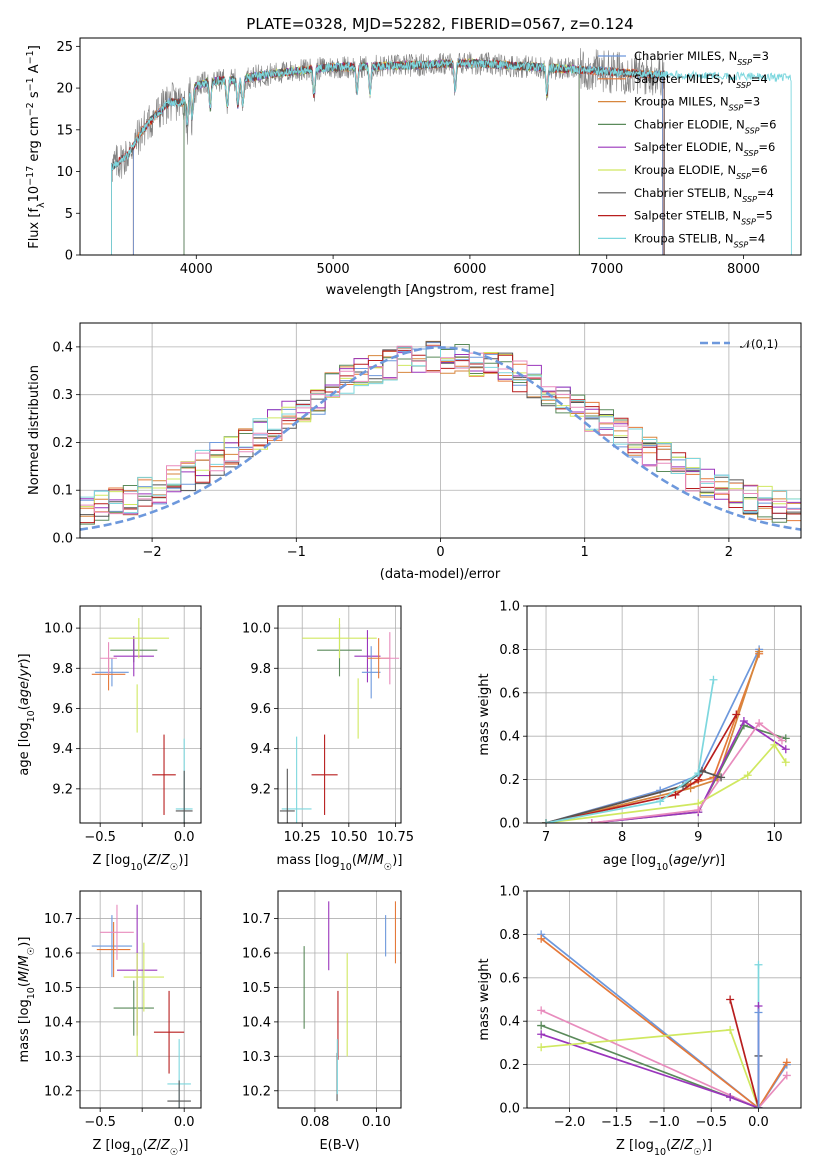  What do you see at coordinates (681, 102) in the screenshot?
I see `legend-text: Kroupa MILES, N` at bounding box center [681, 102].